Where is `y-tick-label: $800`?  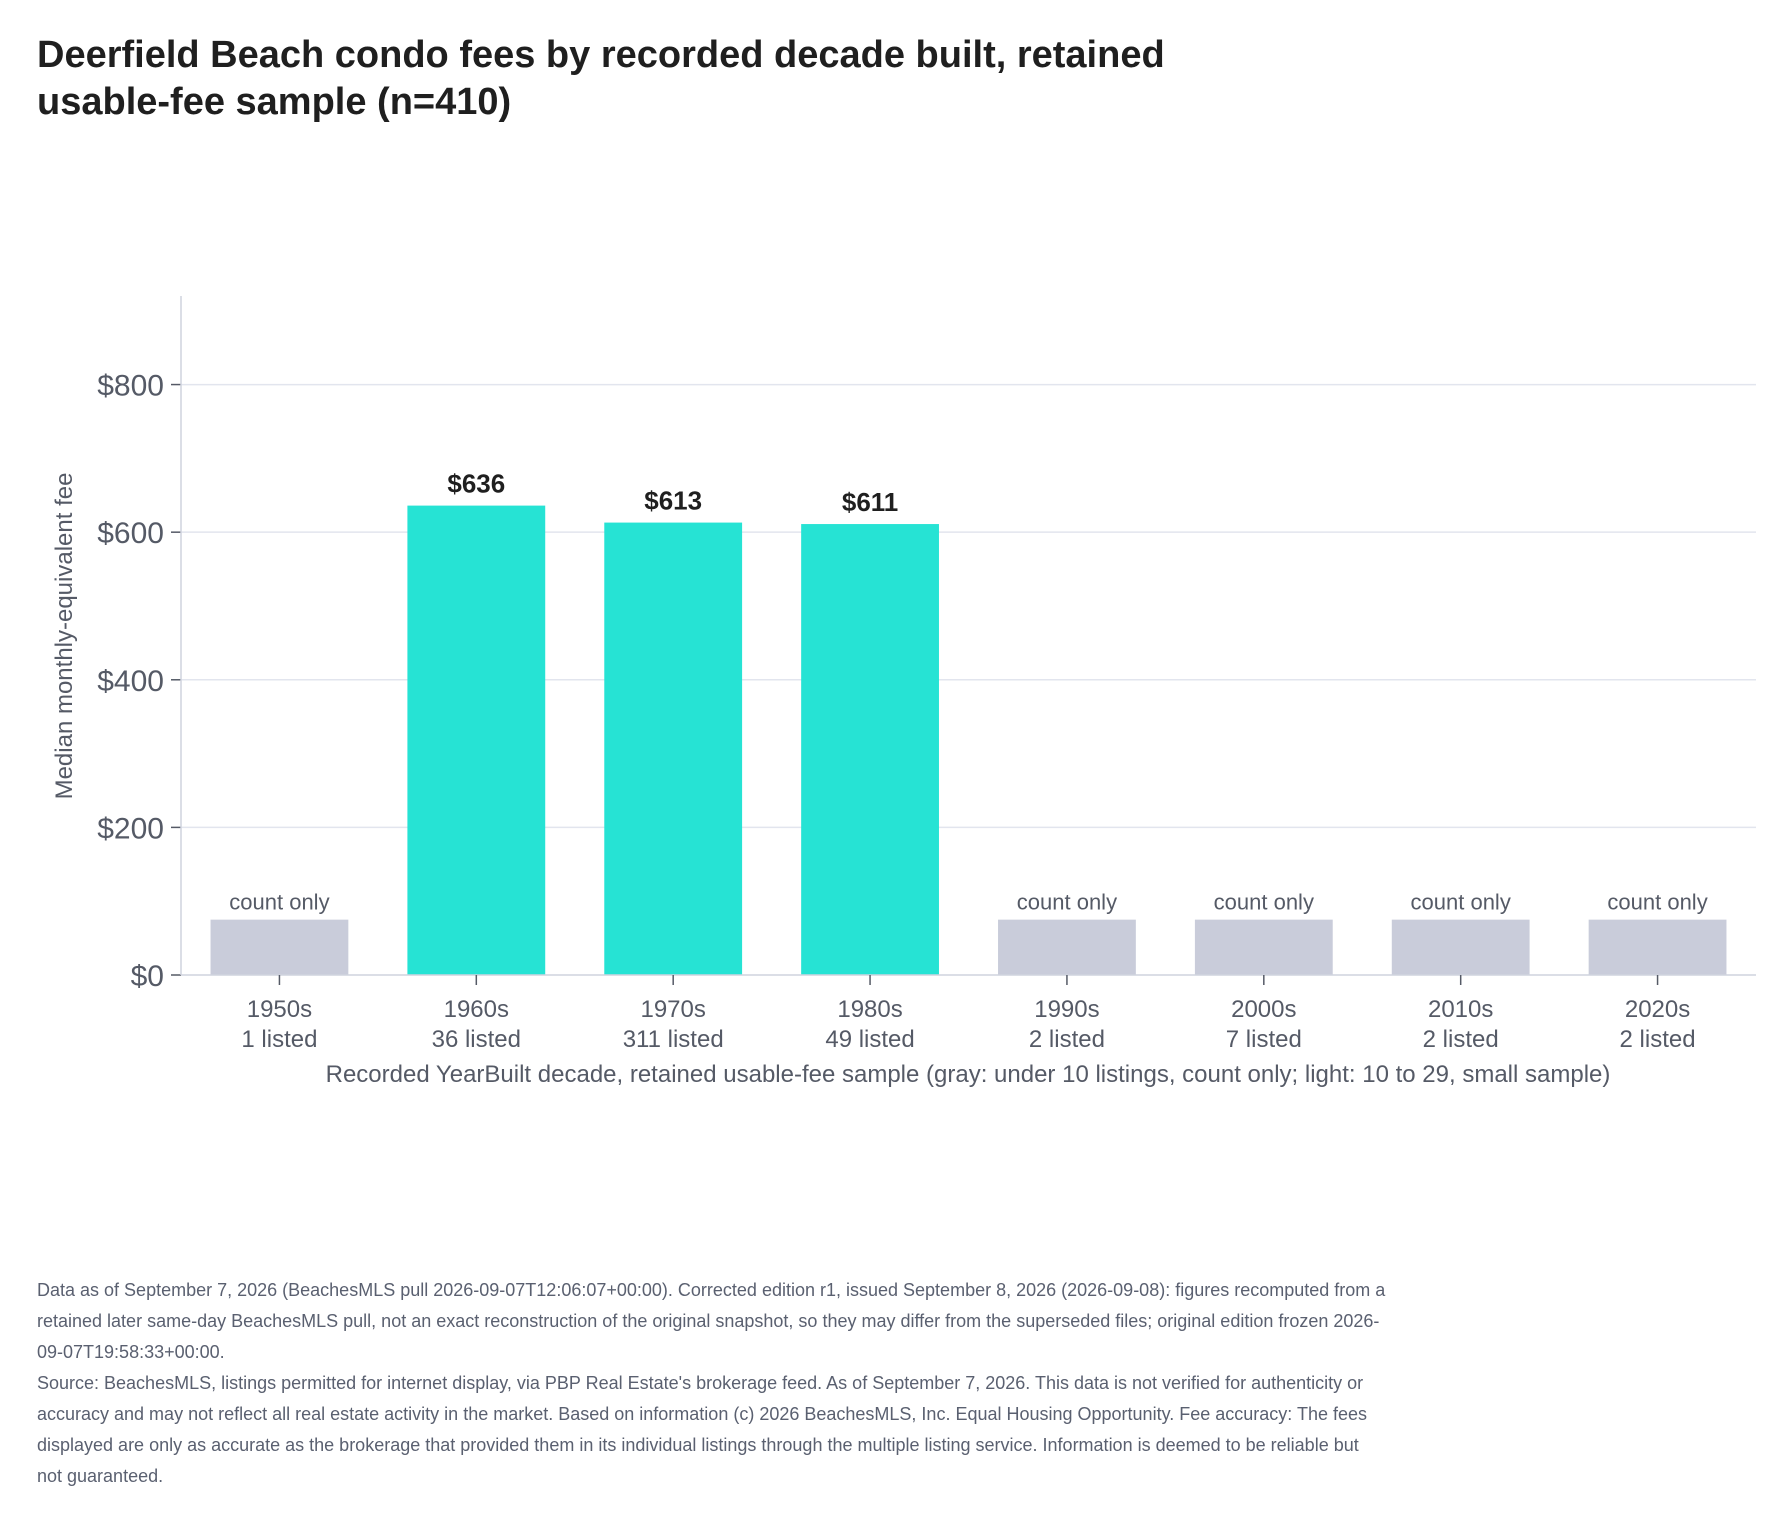 y-tick-label: $800 is located at coordinates (130, 386).